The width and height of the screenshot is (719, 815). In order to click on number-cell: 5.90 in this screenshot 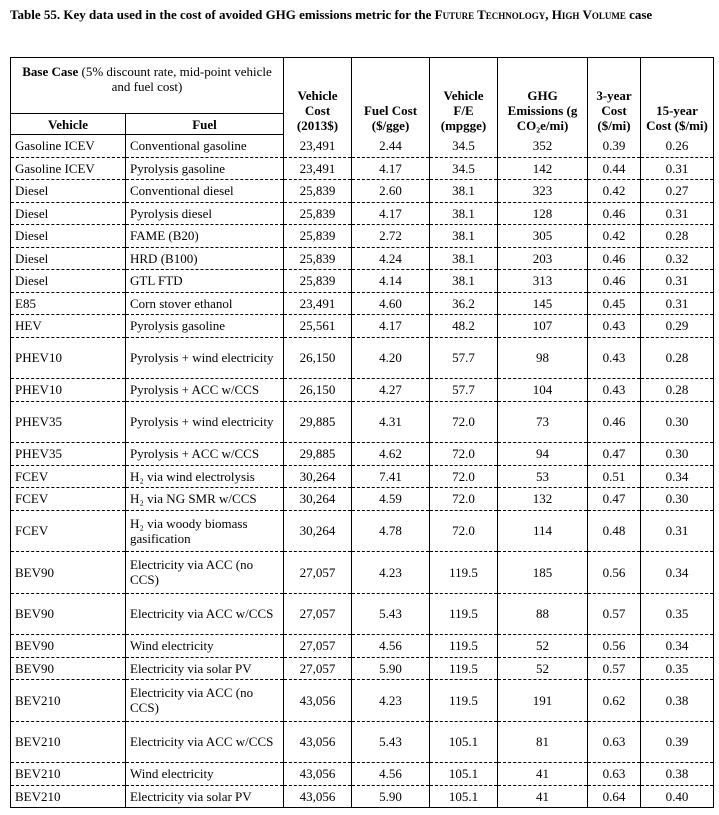, I will do `click(391, 796)`.